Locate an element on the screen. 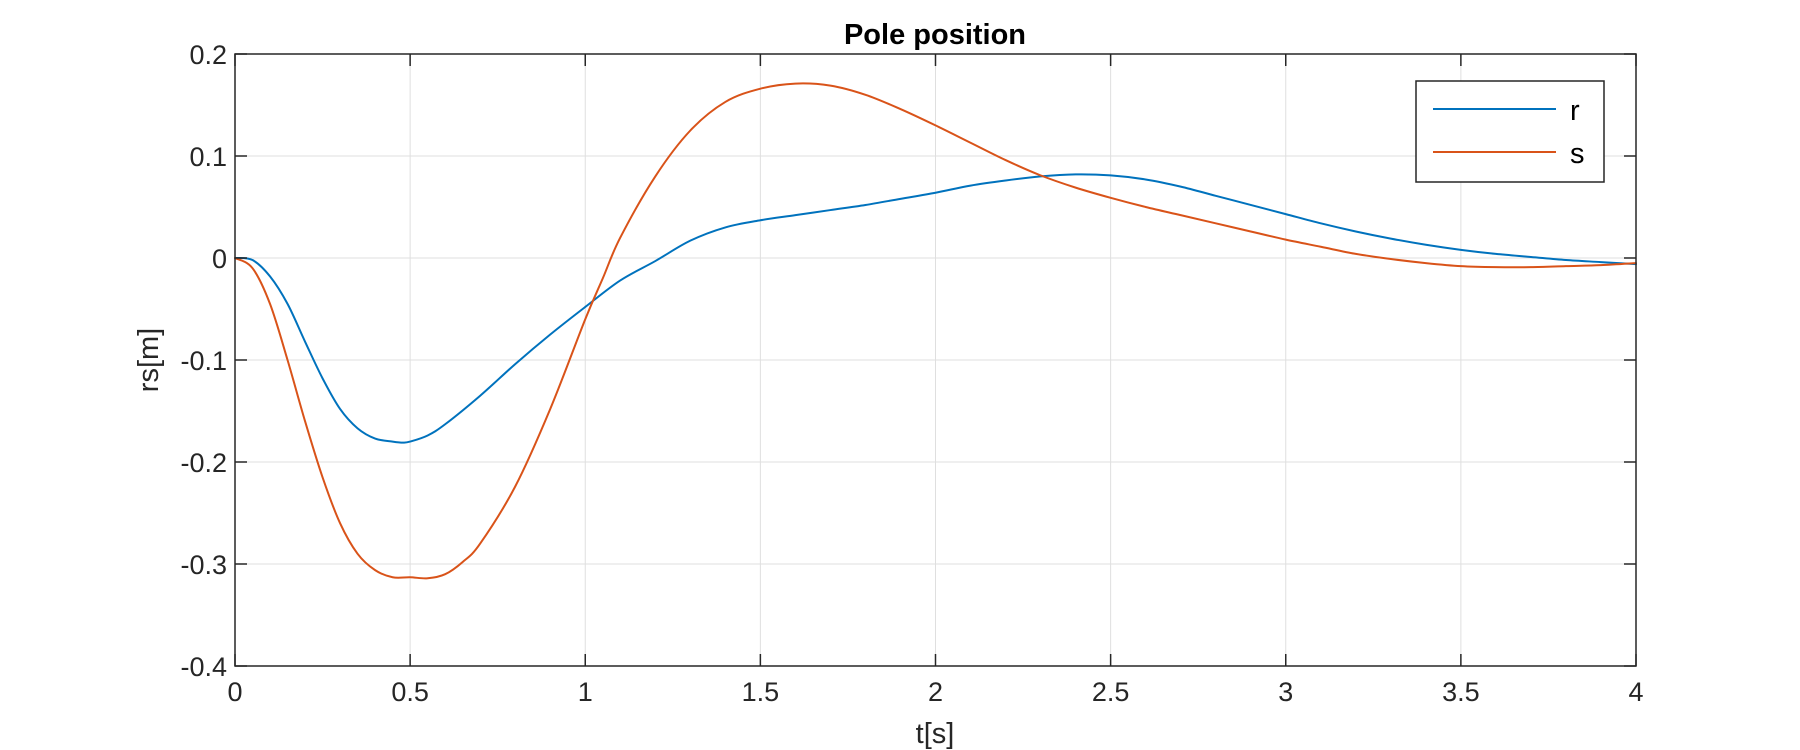  y-tick-label: -0.1 is located at coordinates (203, 361).